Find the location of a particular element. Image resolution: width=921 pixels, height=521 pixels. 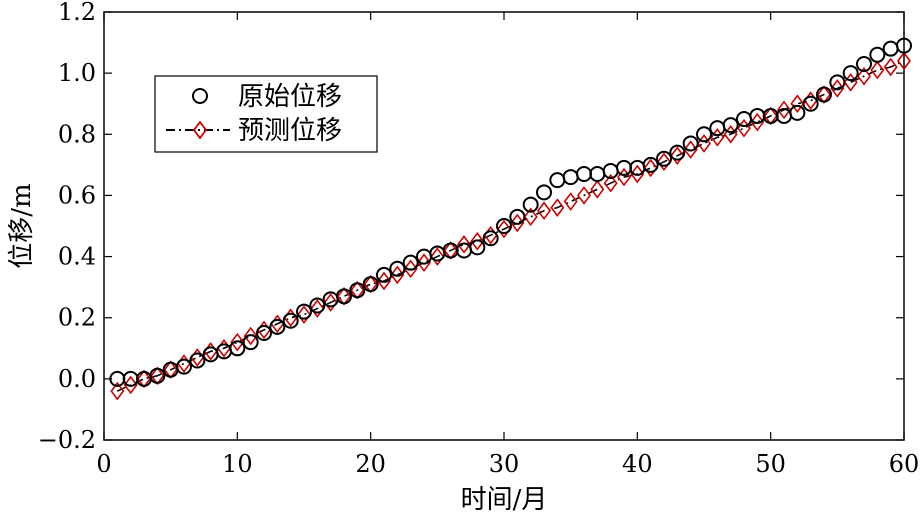

y-tick-label: 0.0 is located at coordinates (77, 379).